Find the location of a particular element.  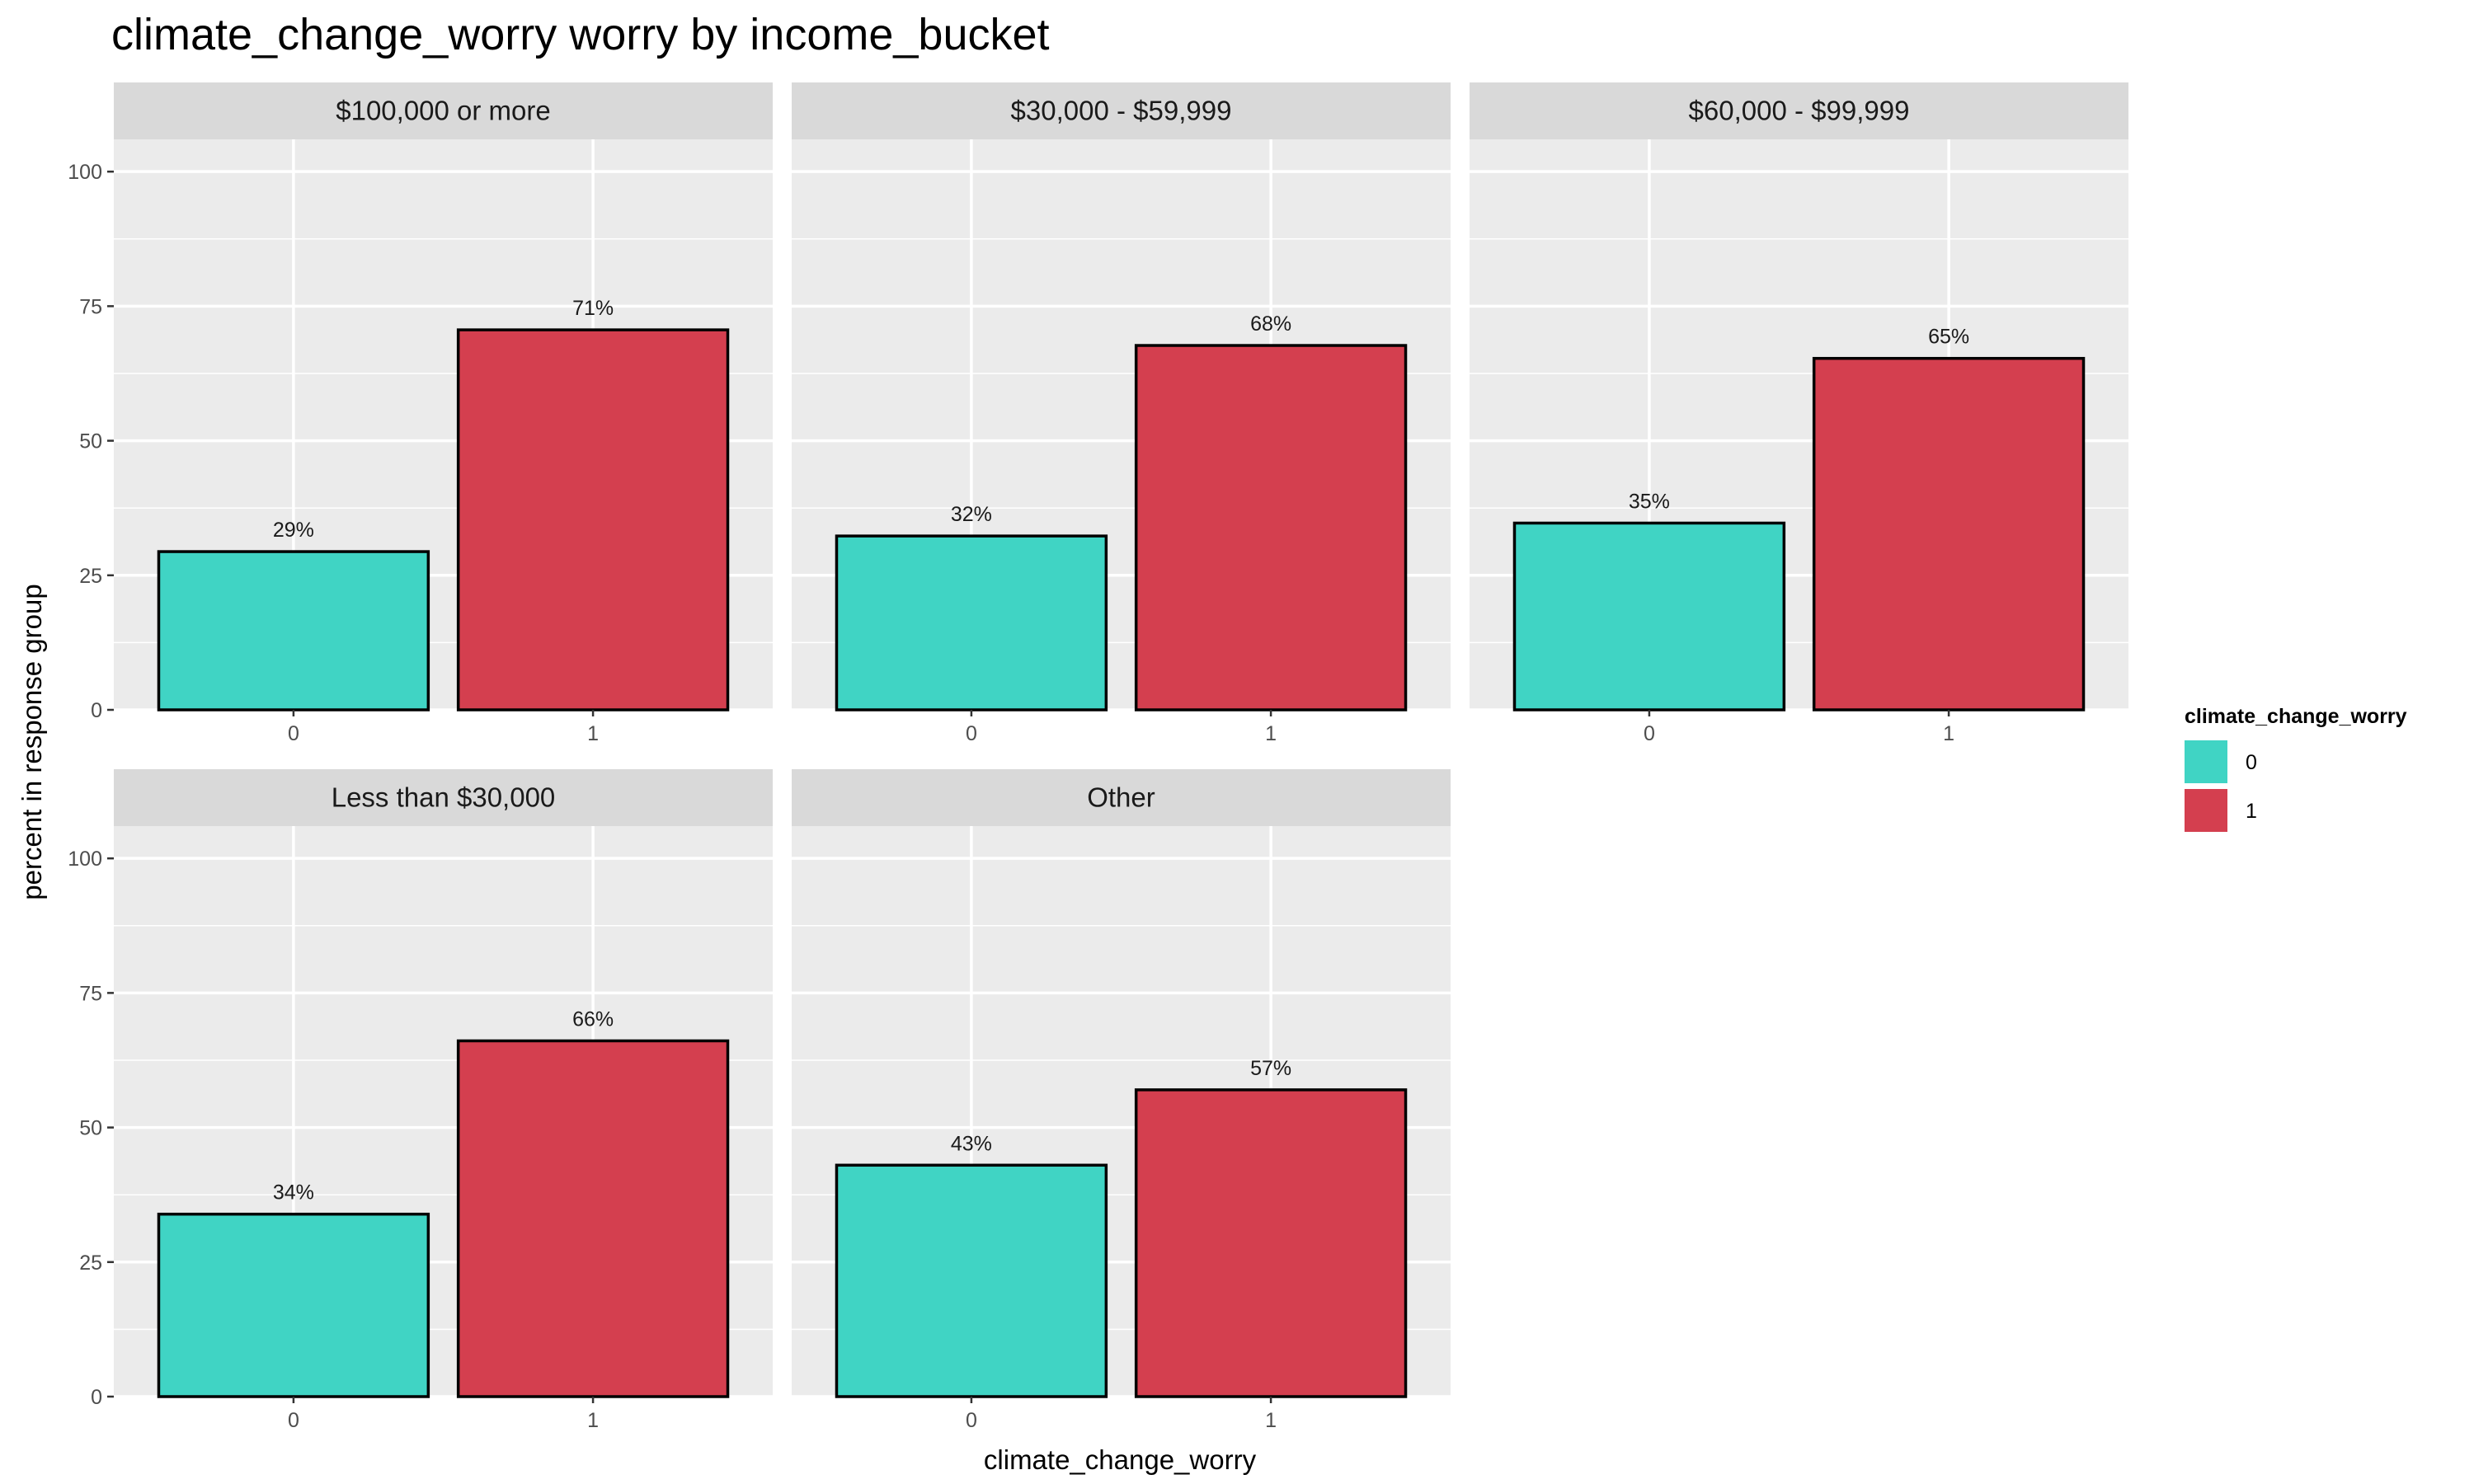

bar-data-label: 57% is located at coordinates (1270, 1068).